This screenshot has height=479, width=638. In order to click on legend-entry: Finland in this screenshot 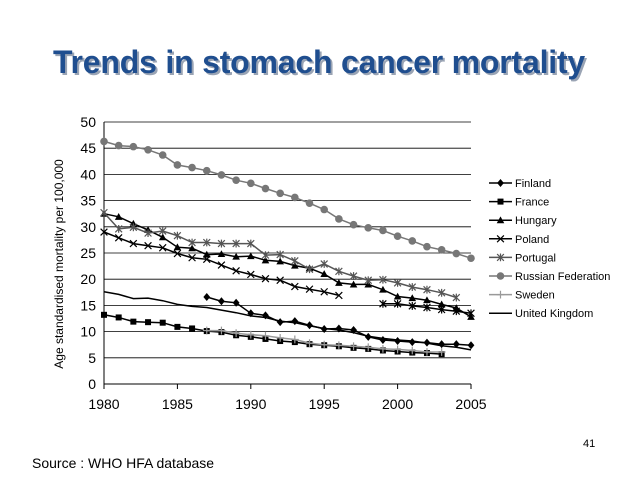, I will do `click(520, 184)`.